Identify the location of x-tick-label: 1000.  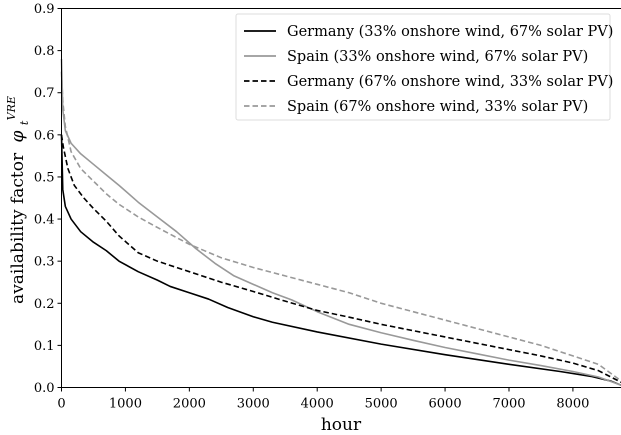
(125, 404).